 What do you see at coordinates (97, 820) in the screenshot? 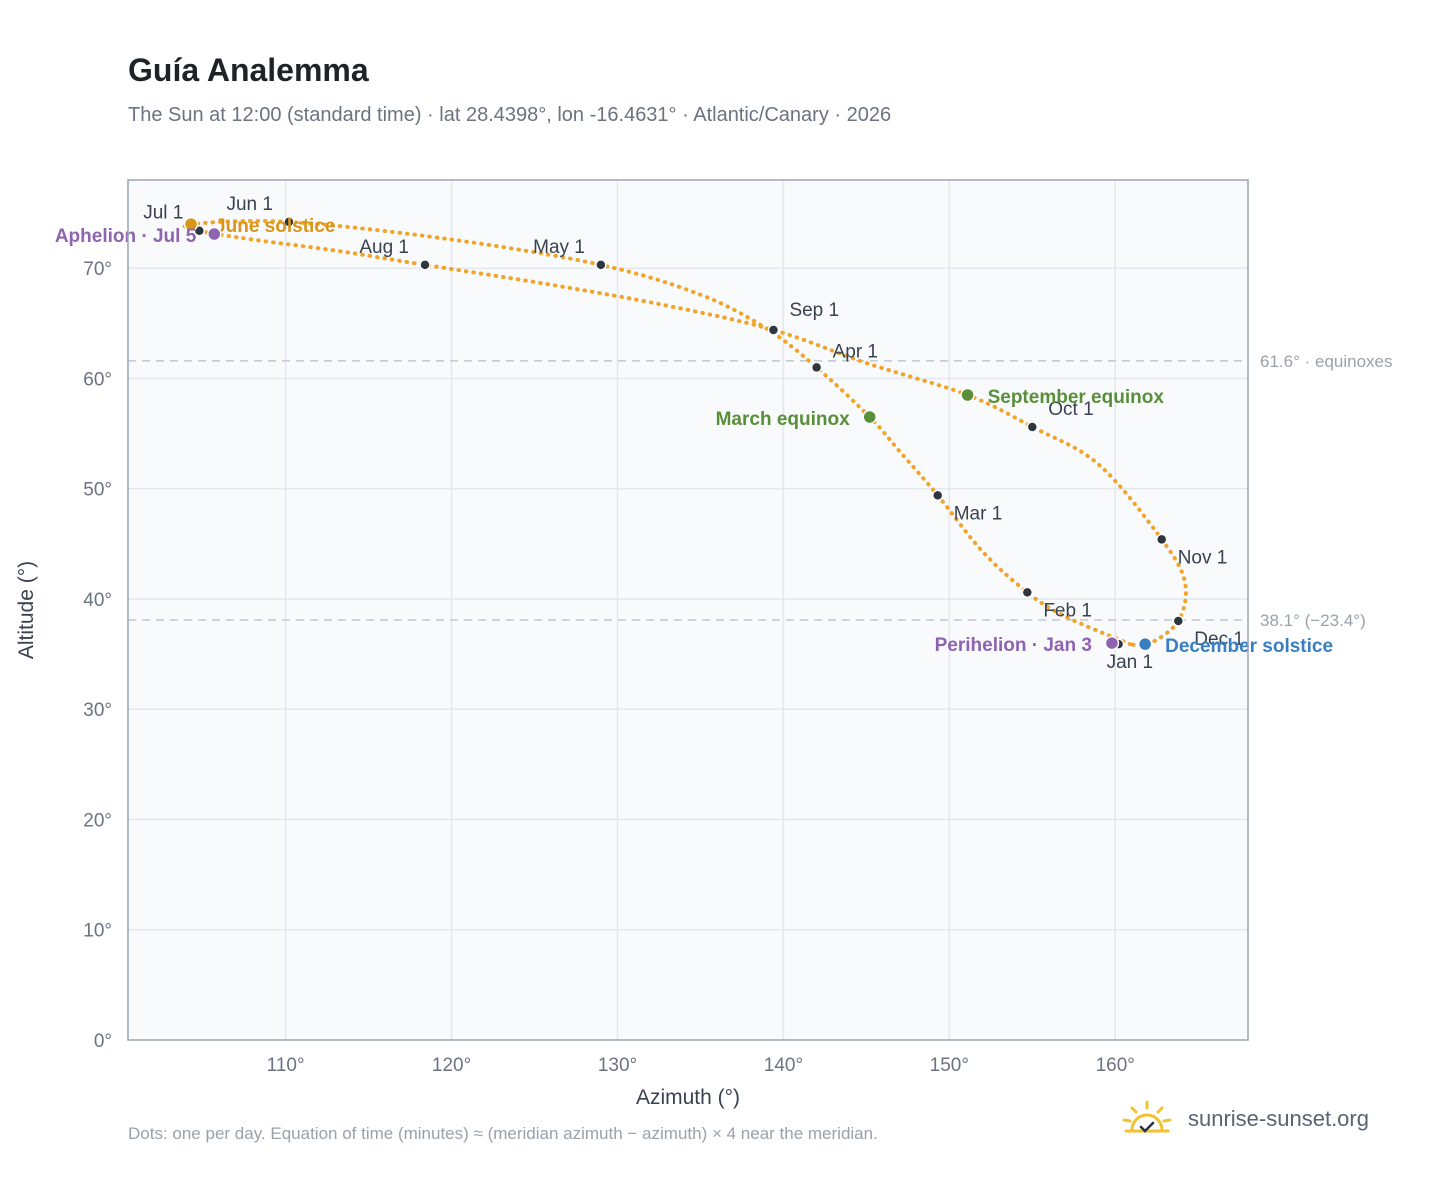
I see `y-tick-label: 20°` at bounding box center [97, 820].